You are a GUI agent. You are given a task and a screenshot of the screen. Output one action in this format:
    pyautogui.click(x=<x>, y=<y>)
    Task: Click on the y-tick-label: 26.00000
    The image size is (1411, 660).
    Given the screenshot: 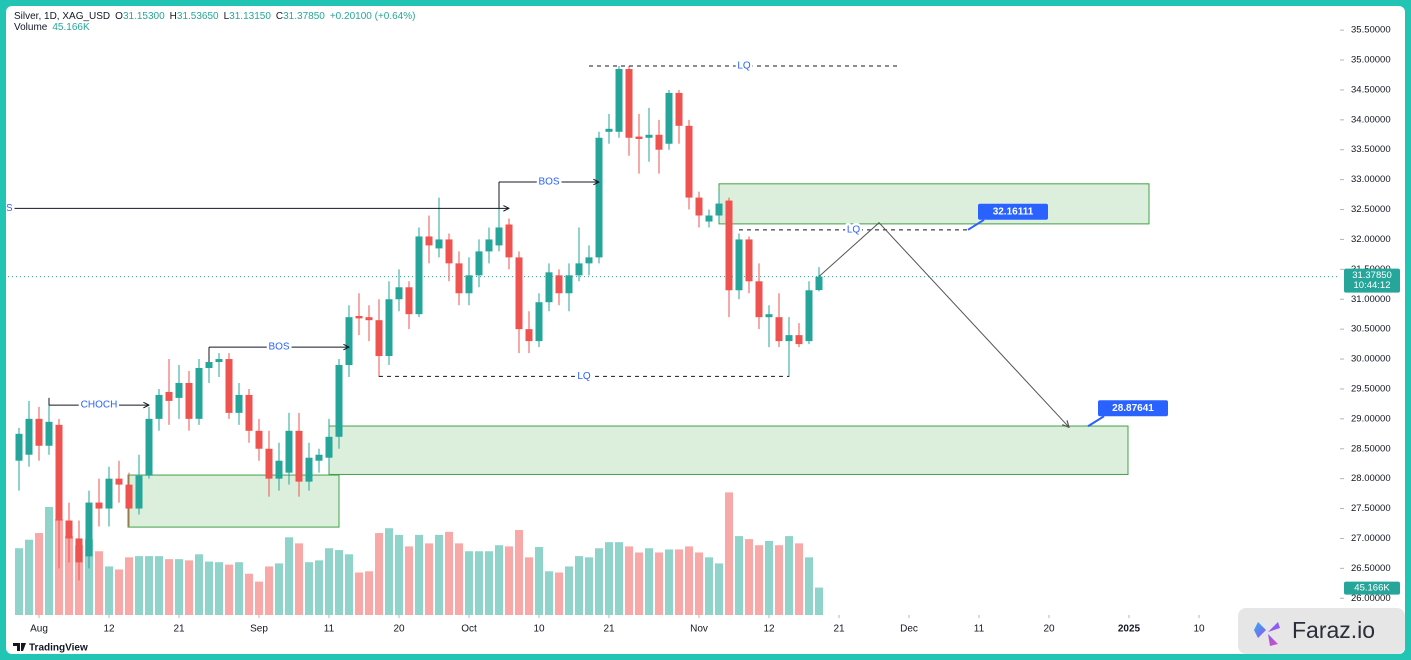 What is the action you would take?
    pyautogui.click(x=1371, y=598)
    